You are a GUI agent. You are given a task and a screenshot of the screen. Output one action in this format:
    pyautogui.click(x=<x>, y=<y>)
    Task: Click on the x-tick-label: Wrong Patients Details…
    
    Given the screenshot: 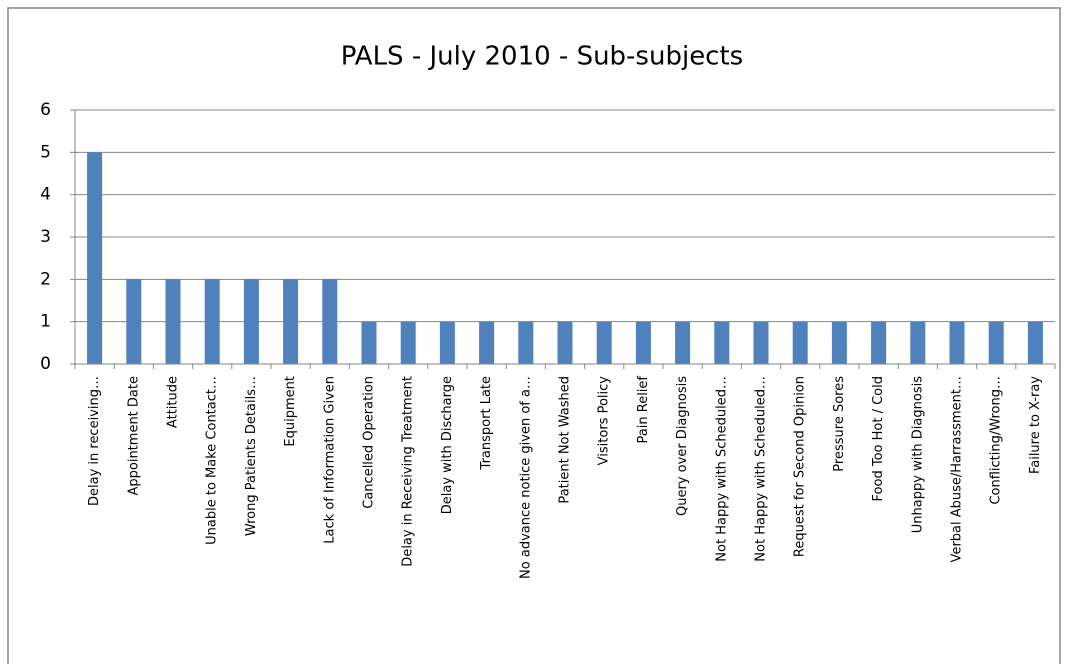 What is the action you would take?
    pyautogui.click(x=251, y=456)
    